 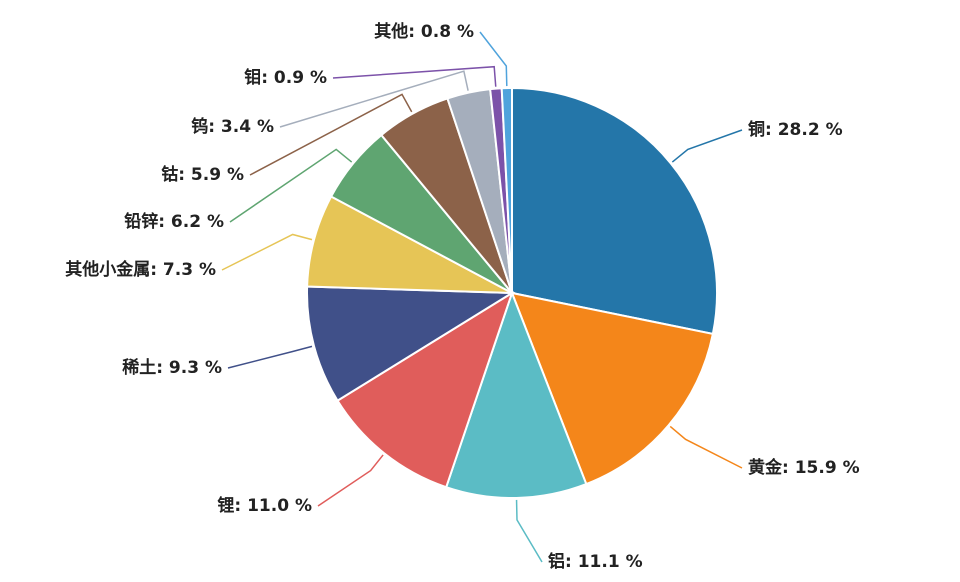 I want to click on data-label: 钴: 5.9 %, so click(x=202, y=174).